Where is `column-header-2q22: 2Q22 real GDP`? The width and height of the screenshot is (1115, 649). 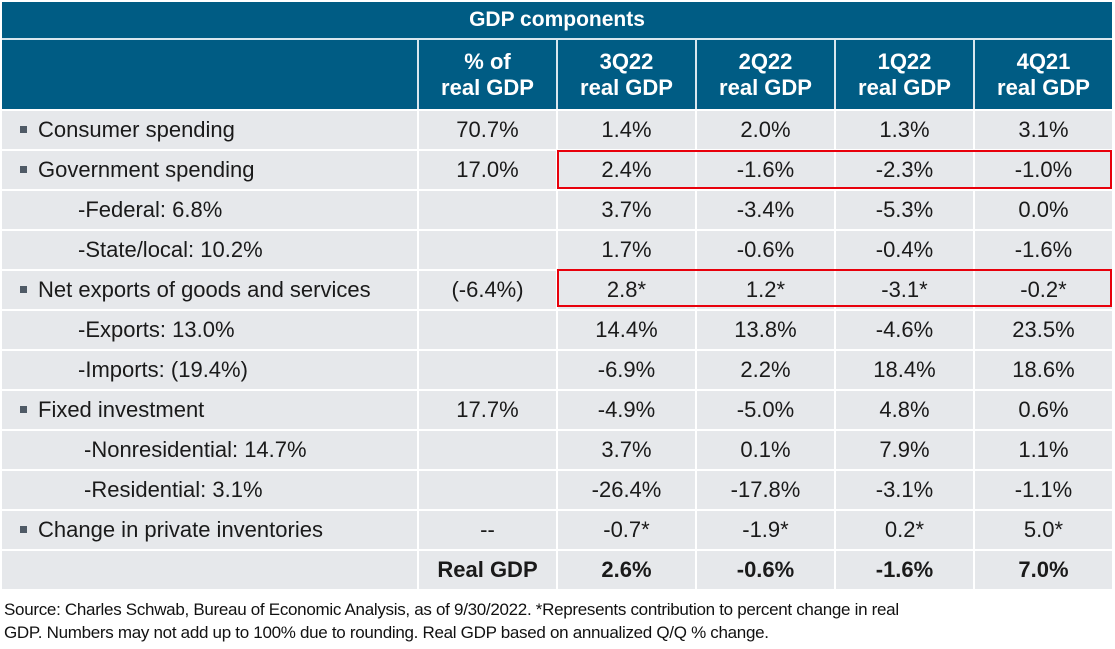 column-header-2q22: 2Q22 real GDP is located at coordinates (764, 74).